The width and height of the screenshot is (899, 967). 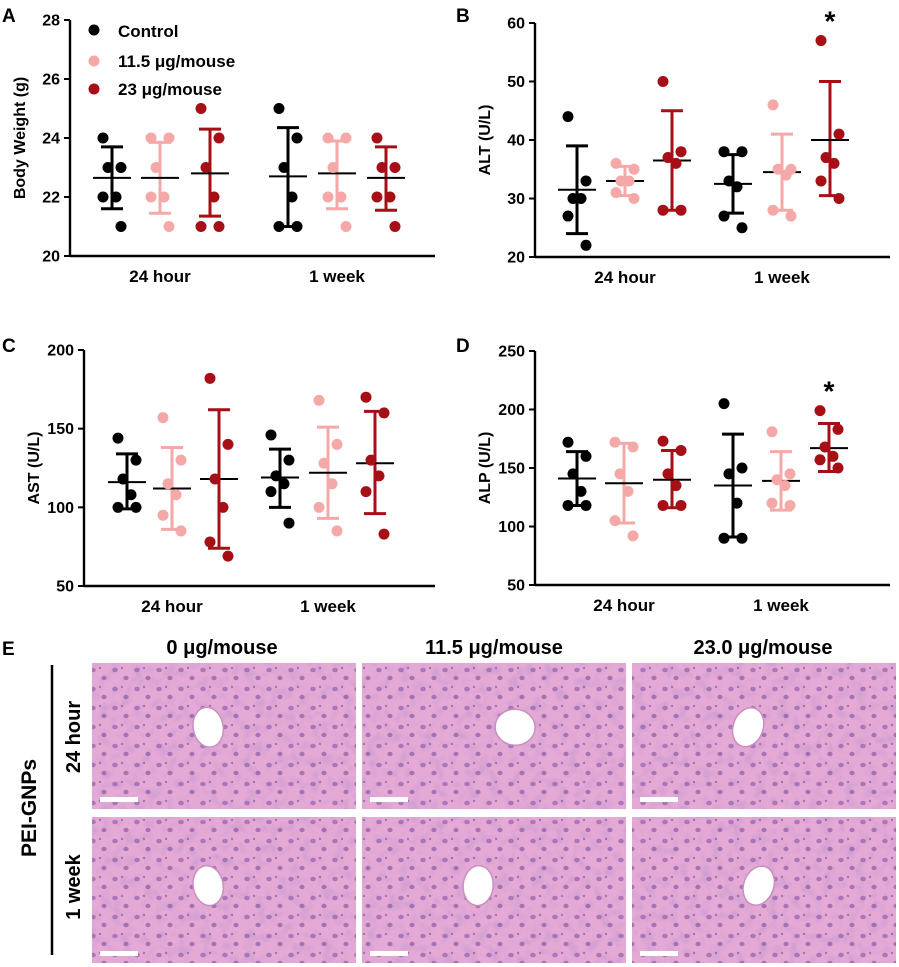 I want to click on legend-label-control: Control, so click(x=148, y=31).